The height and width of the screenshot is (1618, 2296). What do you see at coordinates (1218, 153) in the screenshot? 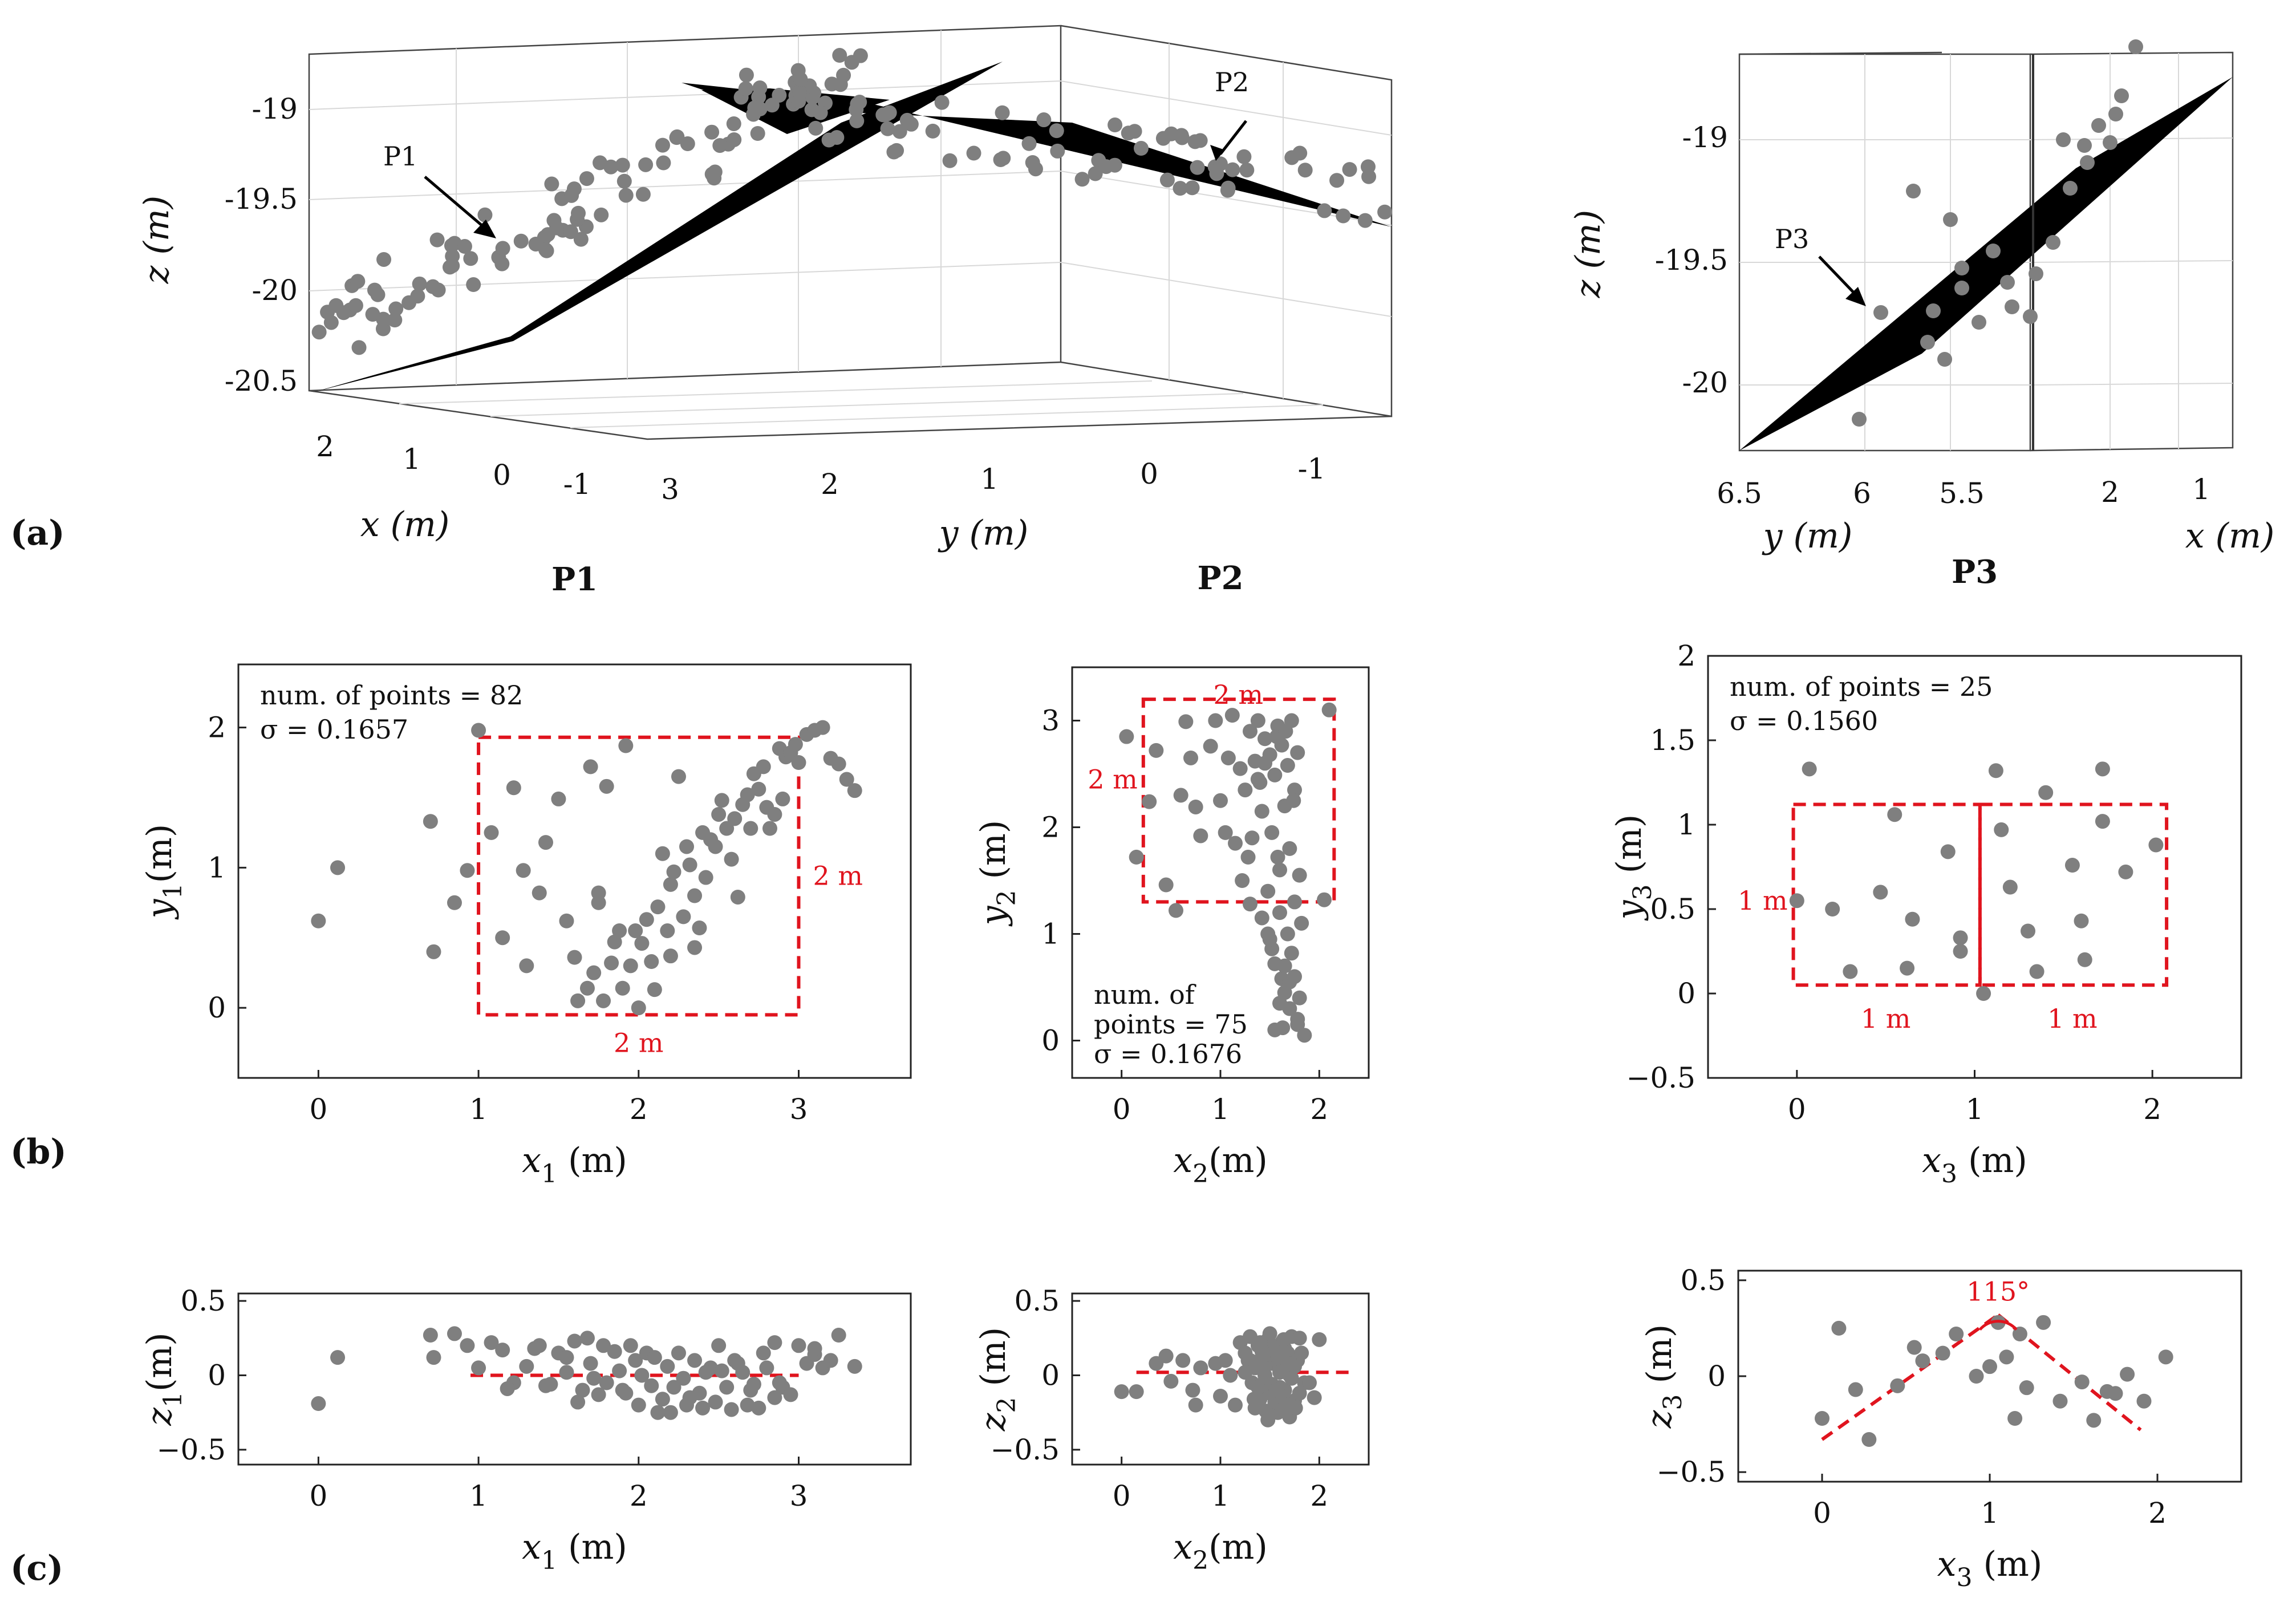
I see `arrowhead-p2` at bounding box center [1218, 153].